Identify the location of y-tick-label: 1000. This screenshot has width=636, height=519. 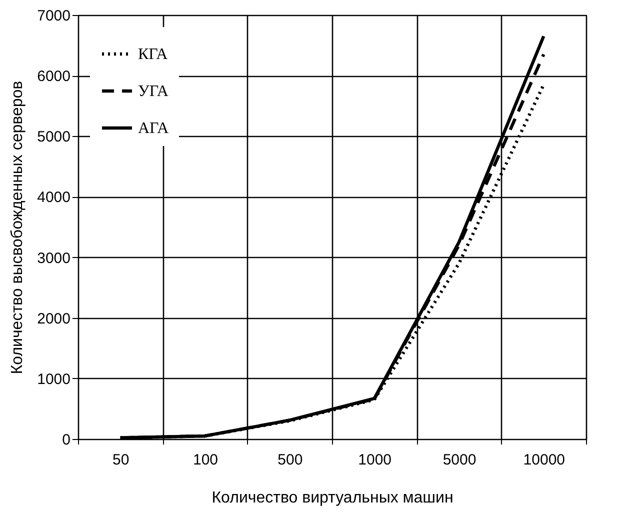
(53, 379).